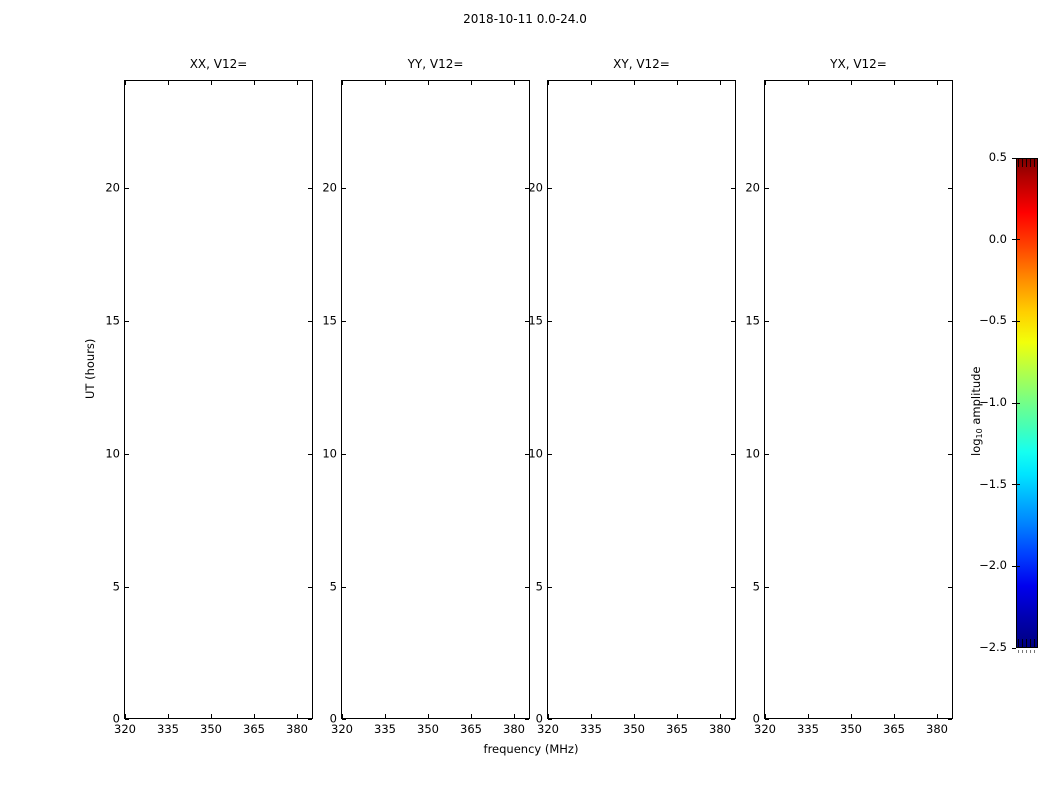 The height and width of the screenshot is (800, 1050). Describe the element at coordinates (997, 157) in the screenshot. I see `colorbar-tick-label: 0.5` at that location.